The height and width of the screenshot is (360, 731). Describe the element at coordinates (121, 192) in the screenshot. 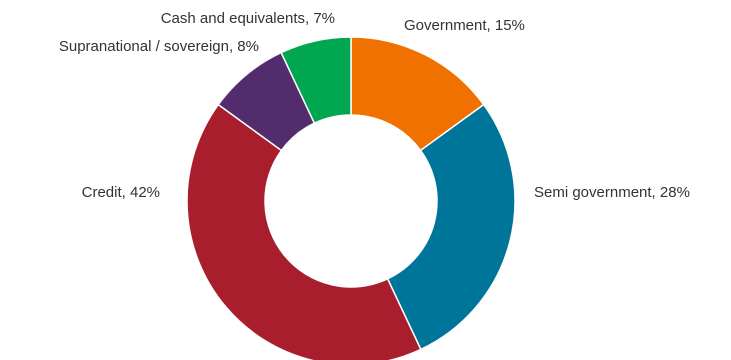

I see `label-credit: Credit, 42%` at that location.